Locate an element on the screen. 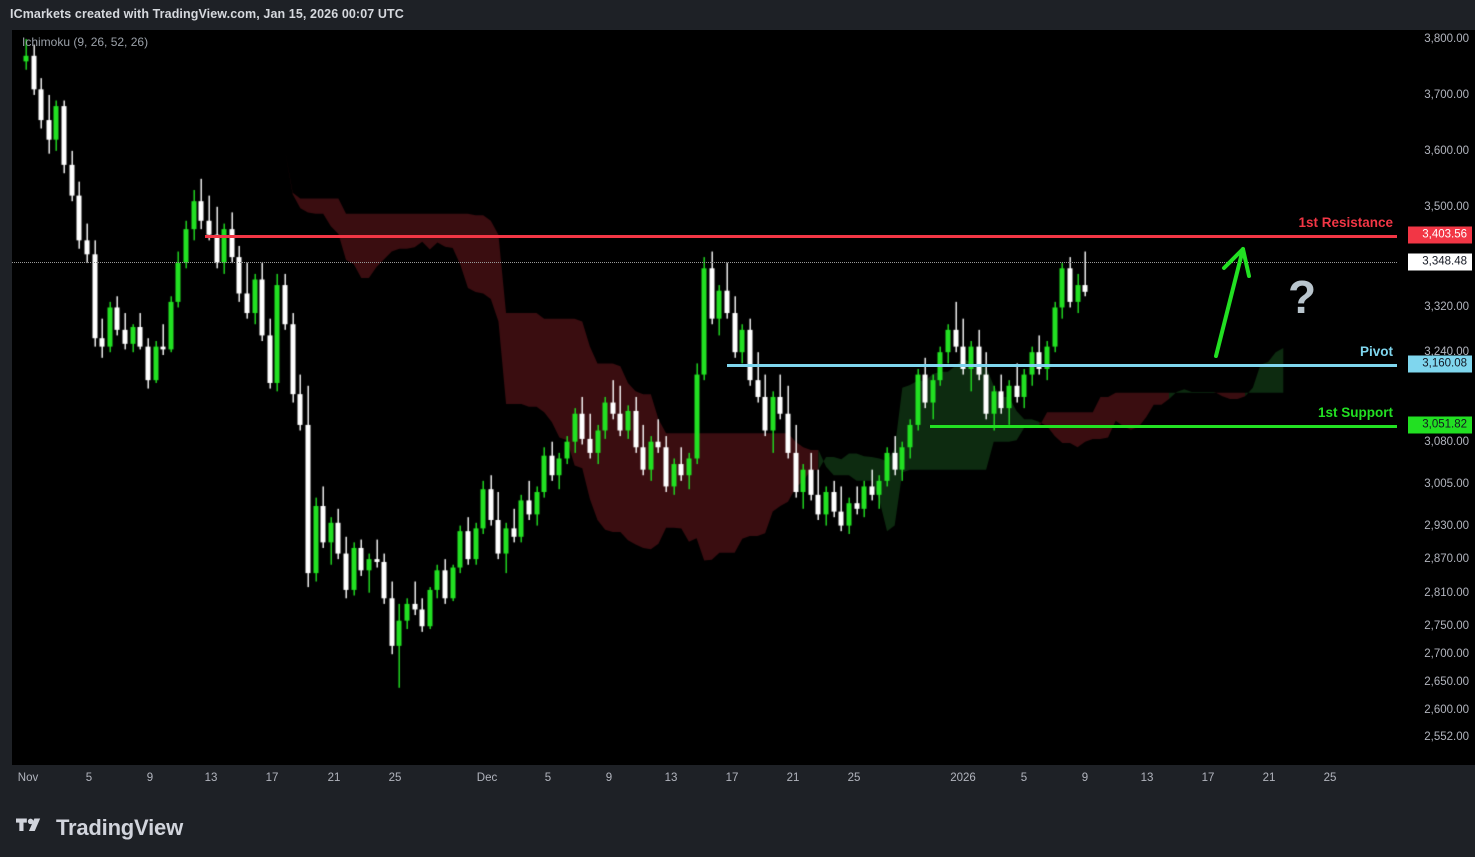 The width and height of the screenshot is (1475, 857). level-label-pivot: Pivot is located at coordinates (1376, 351).